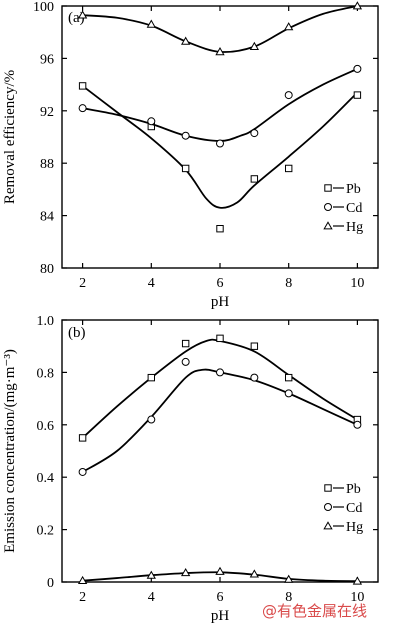 The width and height of the screenshot is (400, 626). Describe the element at coordinates (47, 164) in the screenshot. I see `y-tick-label: 88` at that location.